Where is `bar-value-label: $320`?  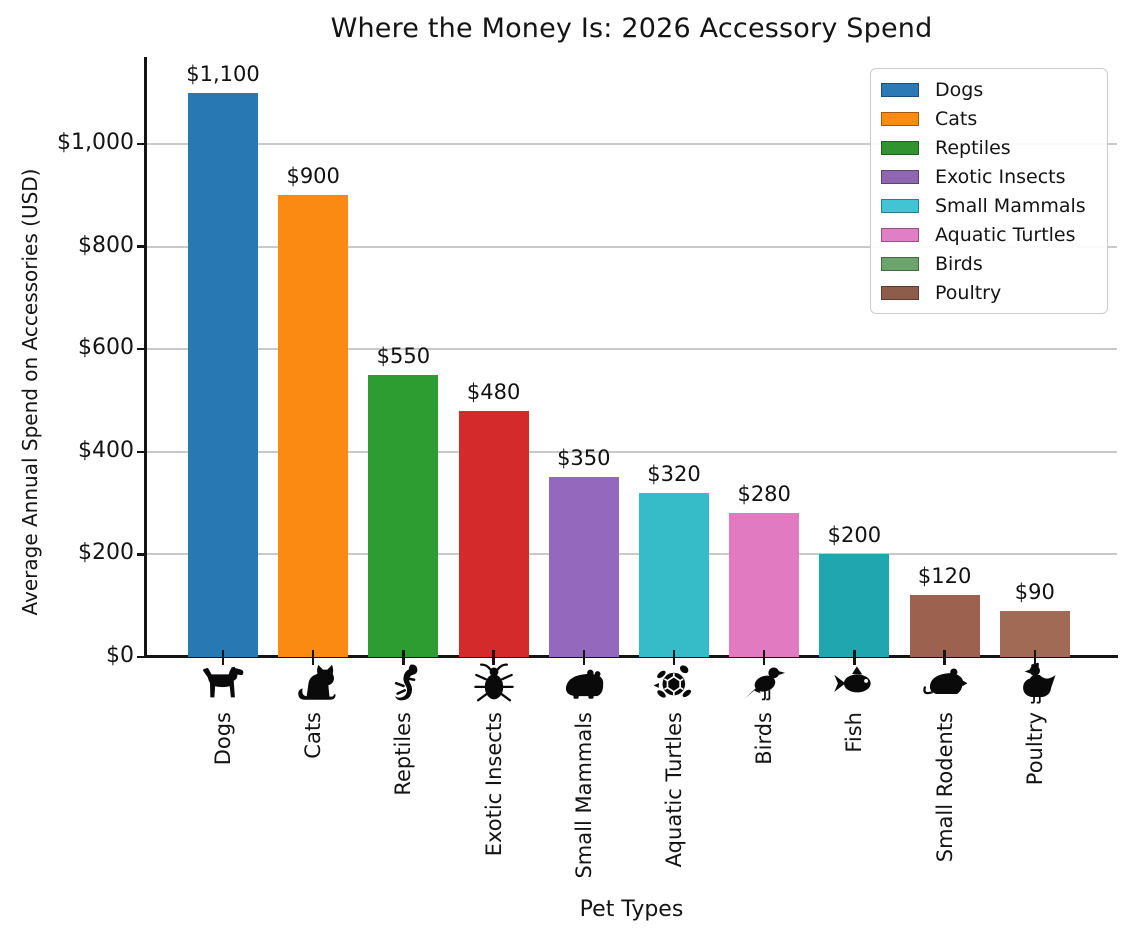
bar-value-label: $320 is located at coordinates (674, 473).